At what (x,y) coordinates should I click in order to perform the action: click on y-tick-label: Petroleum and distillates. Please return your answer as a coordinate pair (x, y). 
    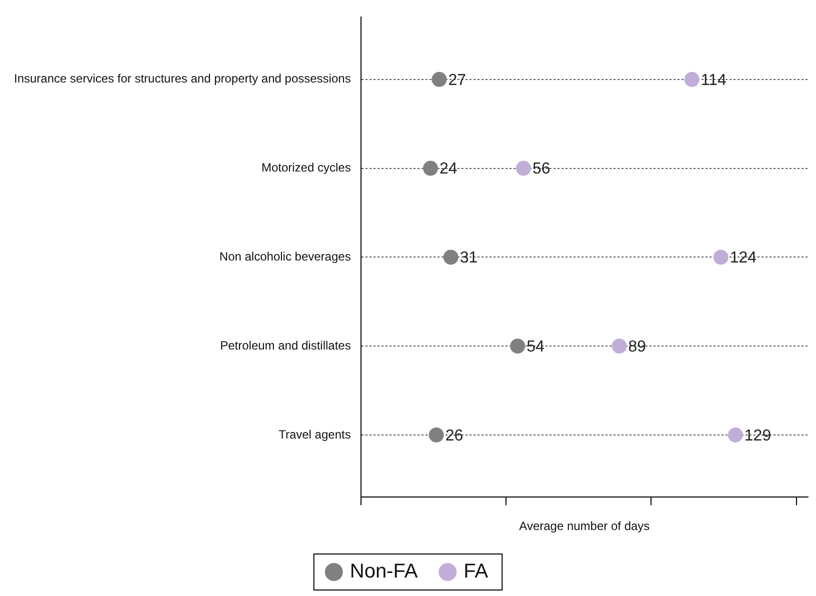
    Looking at the image, I should click on (285, 345).